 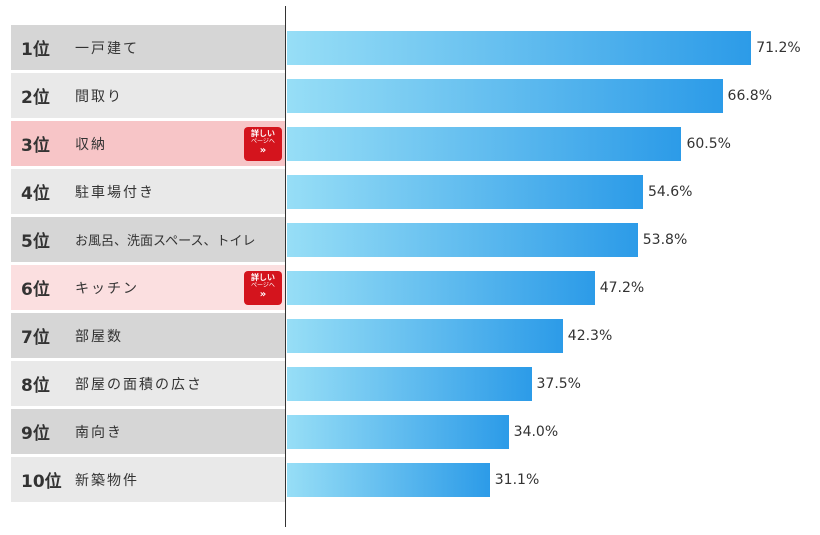 I want to click on rank-label: 7位, so click(x=35, y=338).